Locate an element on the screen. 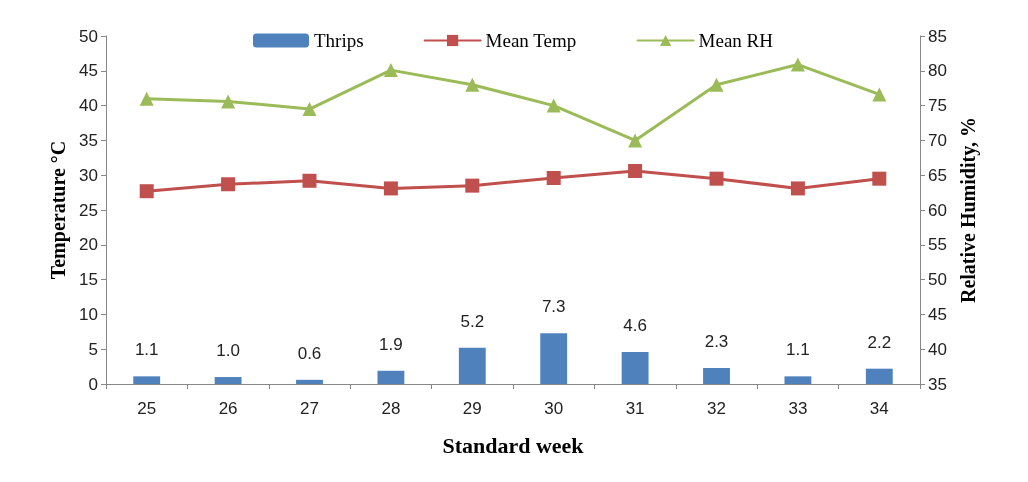 This screenshot has height=482, width=1028. y2-tick-label: 85 is located at coordinates (937, 36).